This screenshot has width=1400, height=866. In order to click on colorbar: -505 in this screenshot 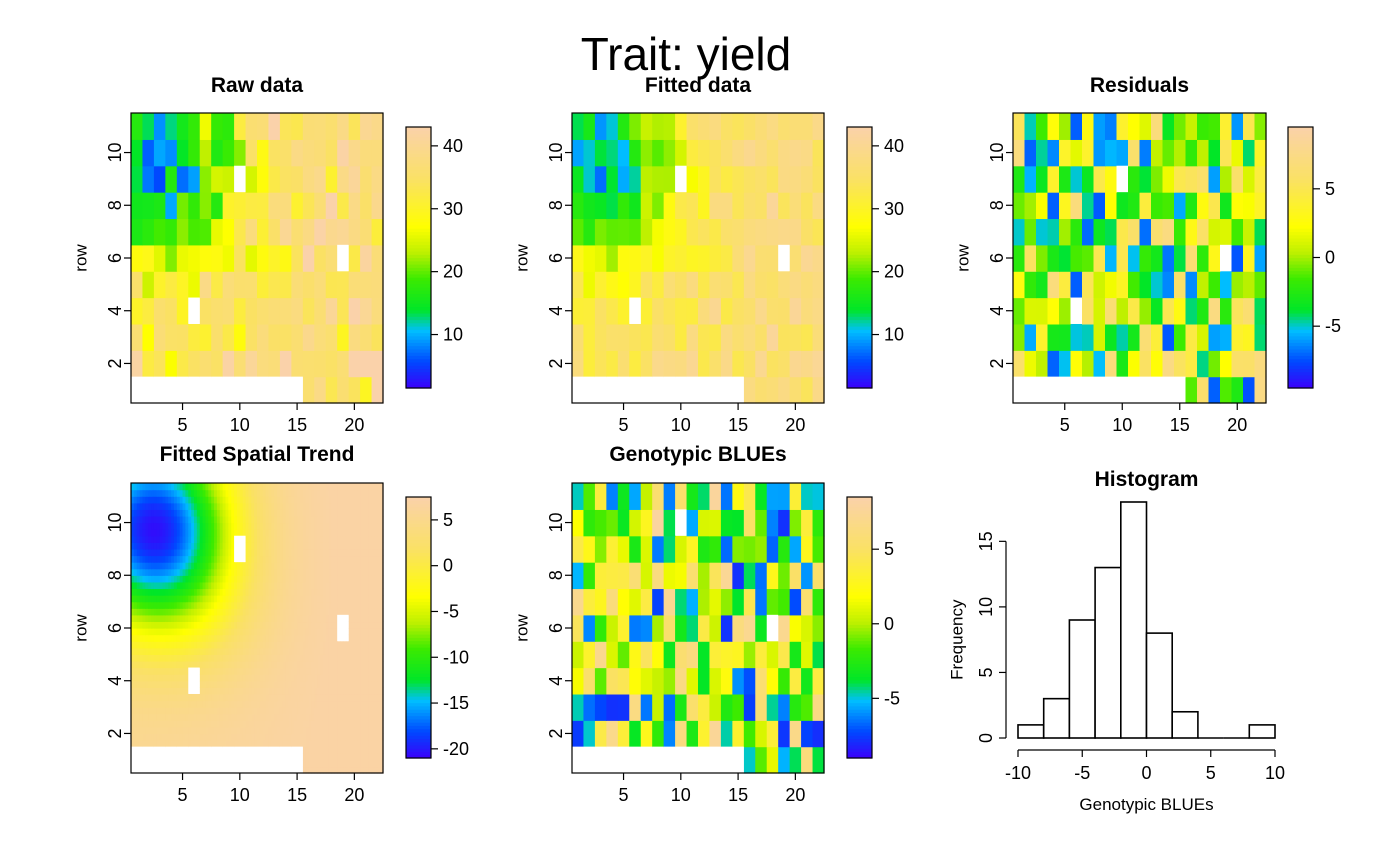, I will do `click(1314, 257)`.